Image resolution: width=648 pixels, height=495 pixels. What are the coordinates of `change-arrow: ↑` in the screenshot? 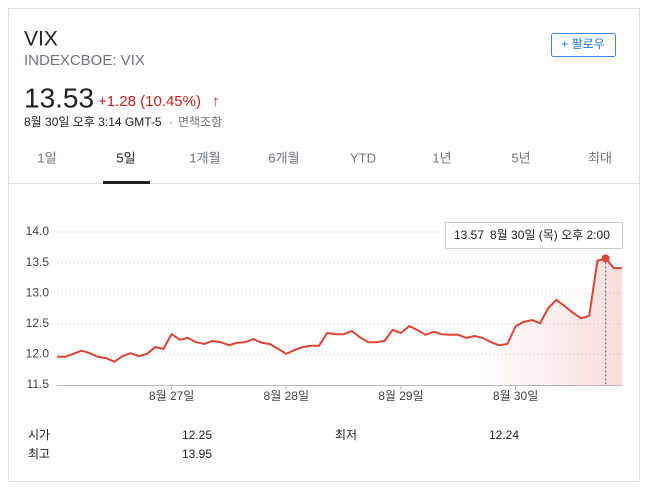 It's located at (216, 101).